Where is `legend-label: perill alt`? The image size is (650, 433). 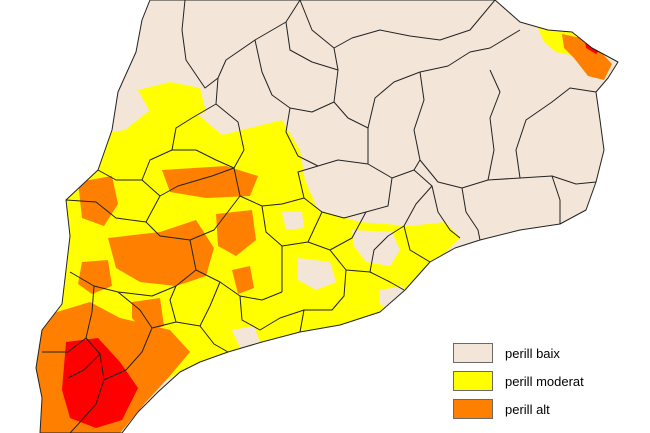
legend-label: perill alt is located at coordinates (527, 409).